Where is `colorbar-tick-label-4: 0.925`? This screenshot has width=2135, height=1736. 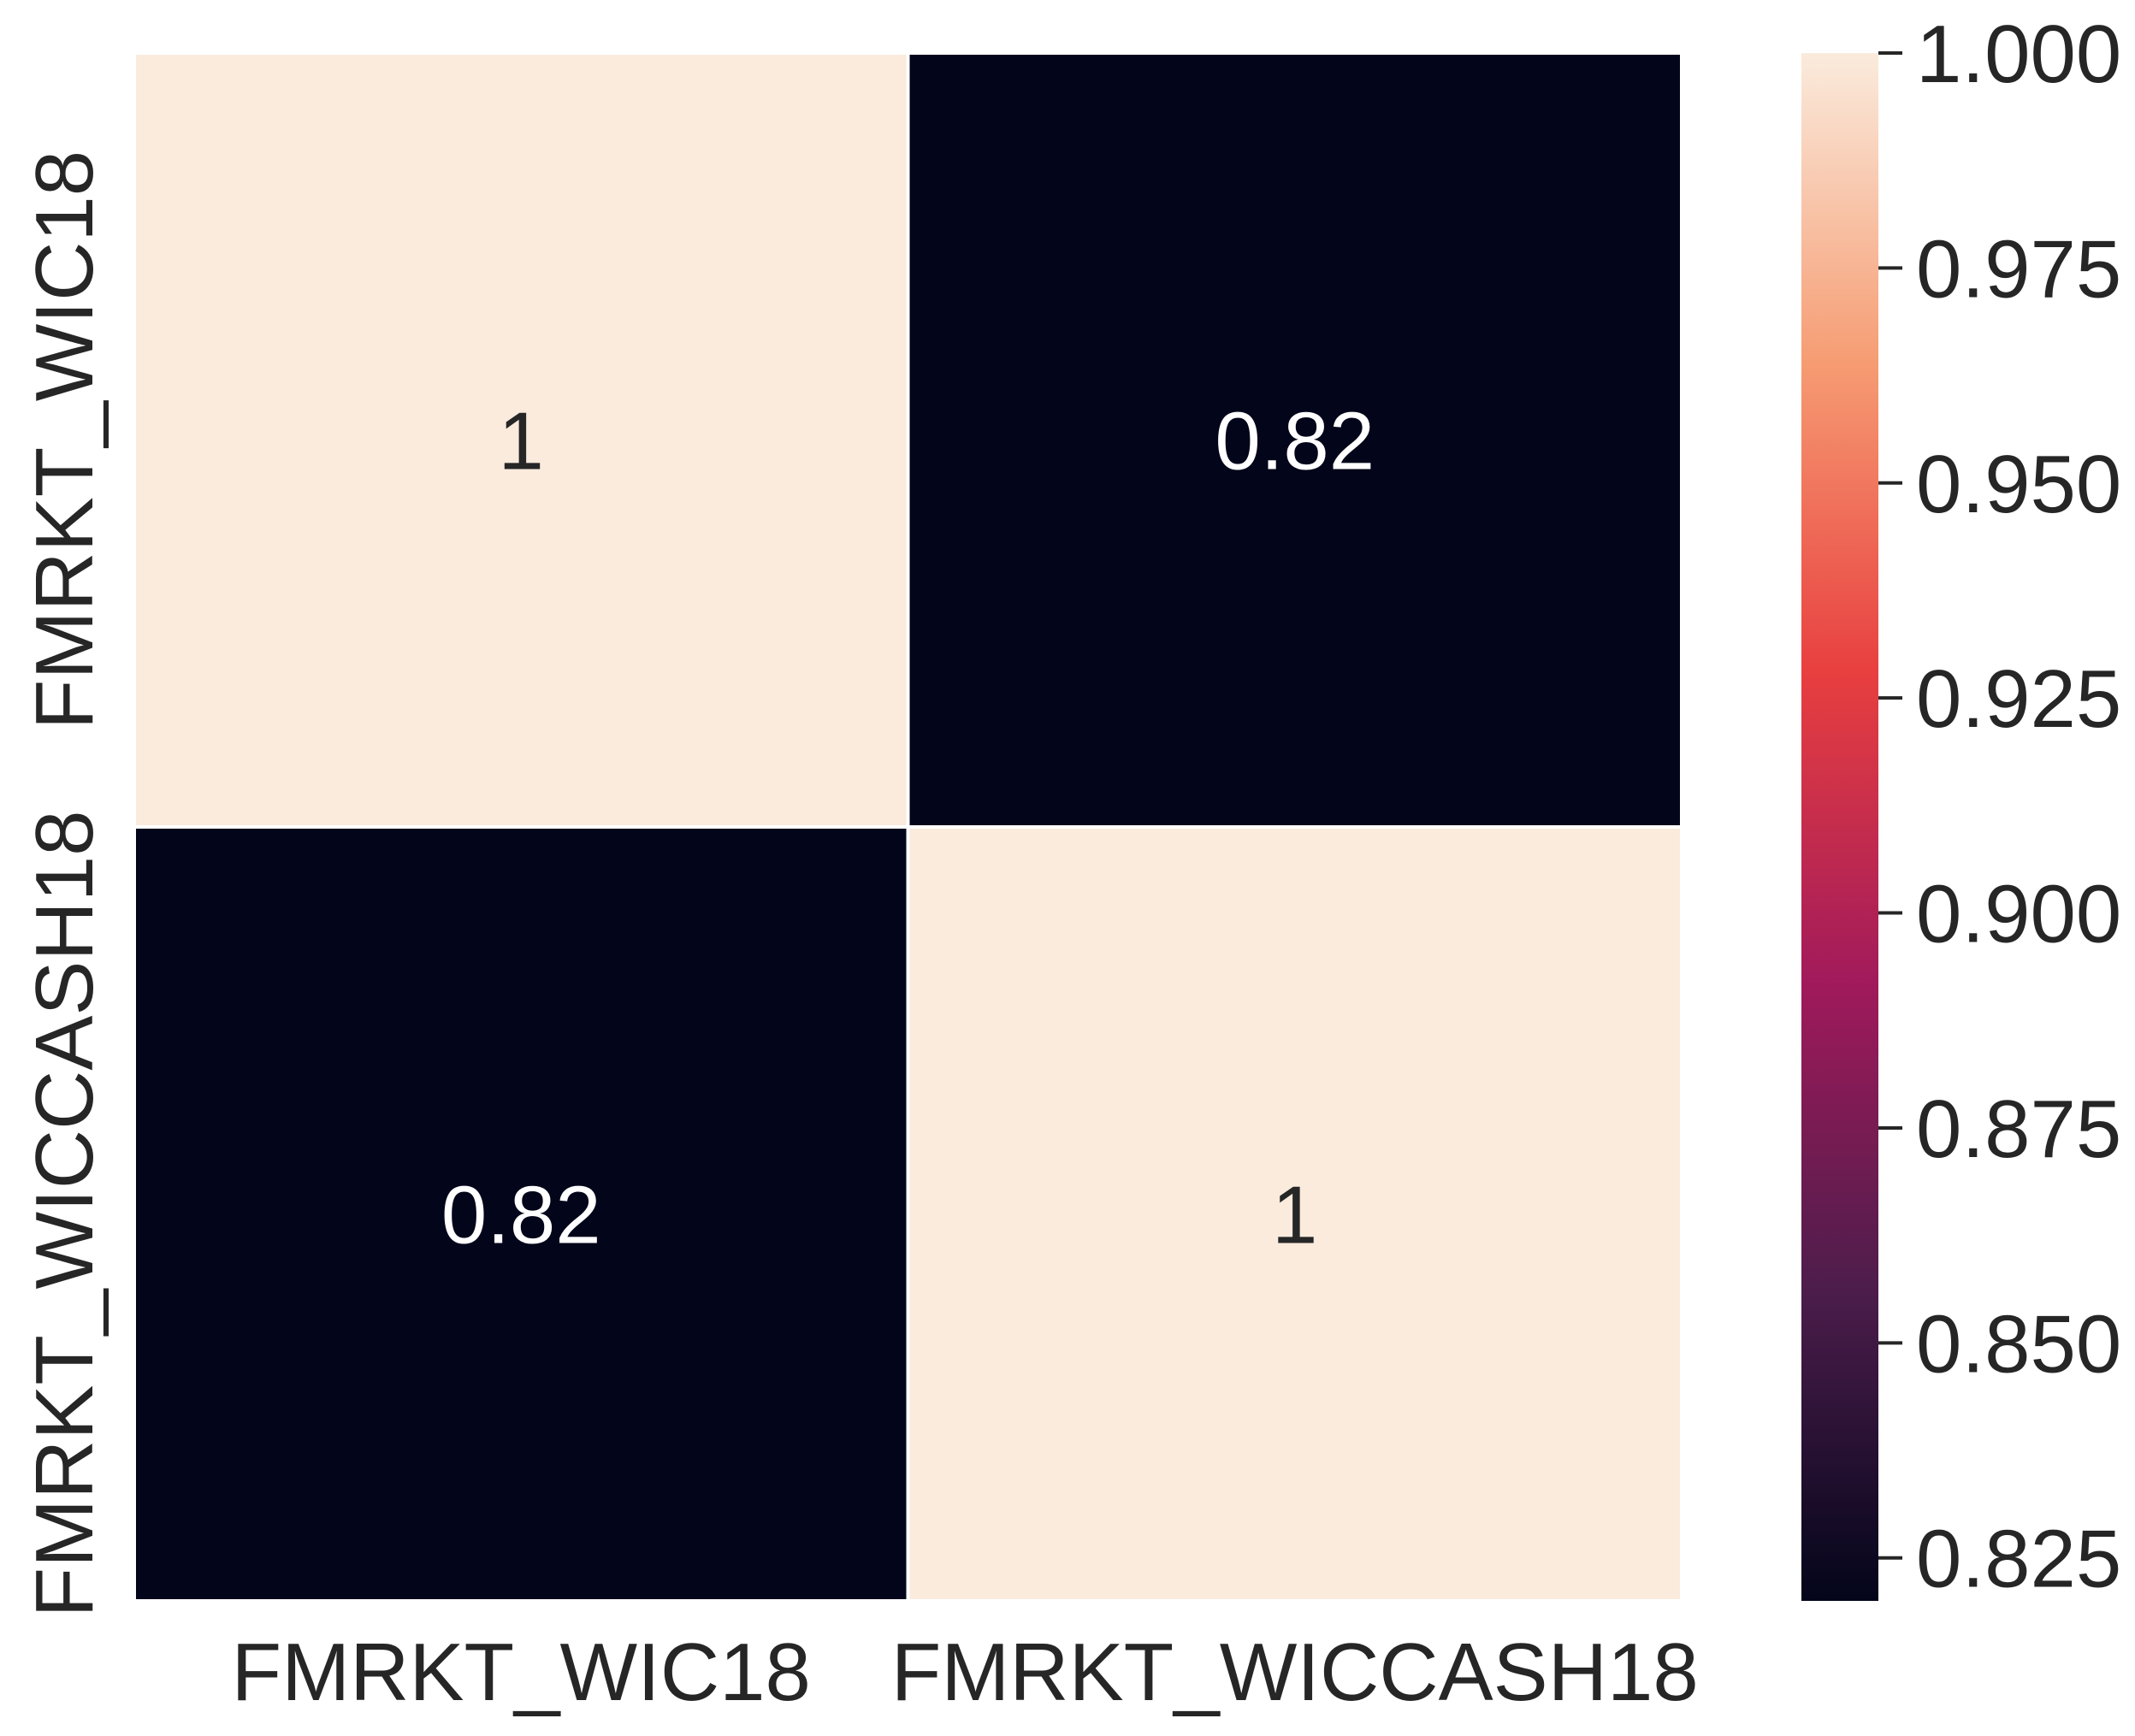 colorbar-tick-label-4: 0.925 is located at coordinates (2019, 699).